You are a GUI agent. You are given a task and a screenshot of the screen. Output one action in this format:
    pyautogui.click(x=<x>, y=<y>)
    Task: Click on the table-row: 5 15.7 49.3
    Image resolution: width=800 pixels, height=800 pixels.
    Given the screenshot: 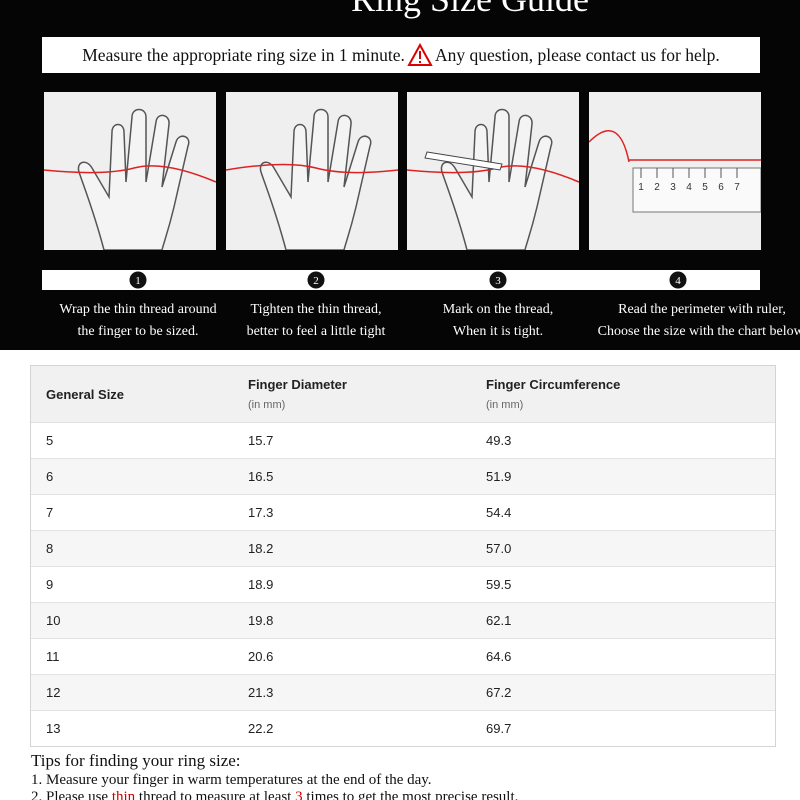 What is the action you would take?
    pyautogui.click(x=403, y=440)
    